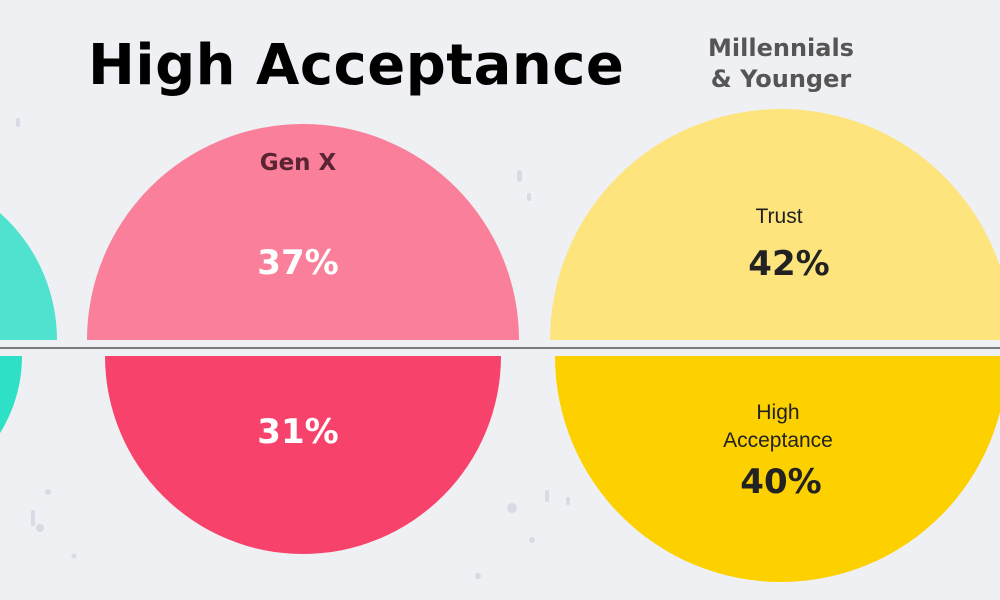 The image size is (1000, 600). I want to click on high-acceptance-label-line2: Acceptance, so click(778, 440).